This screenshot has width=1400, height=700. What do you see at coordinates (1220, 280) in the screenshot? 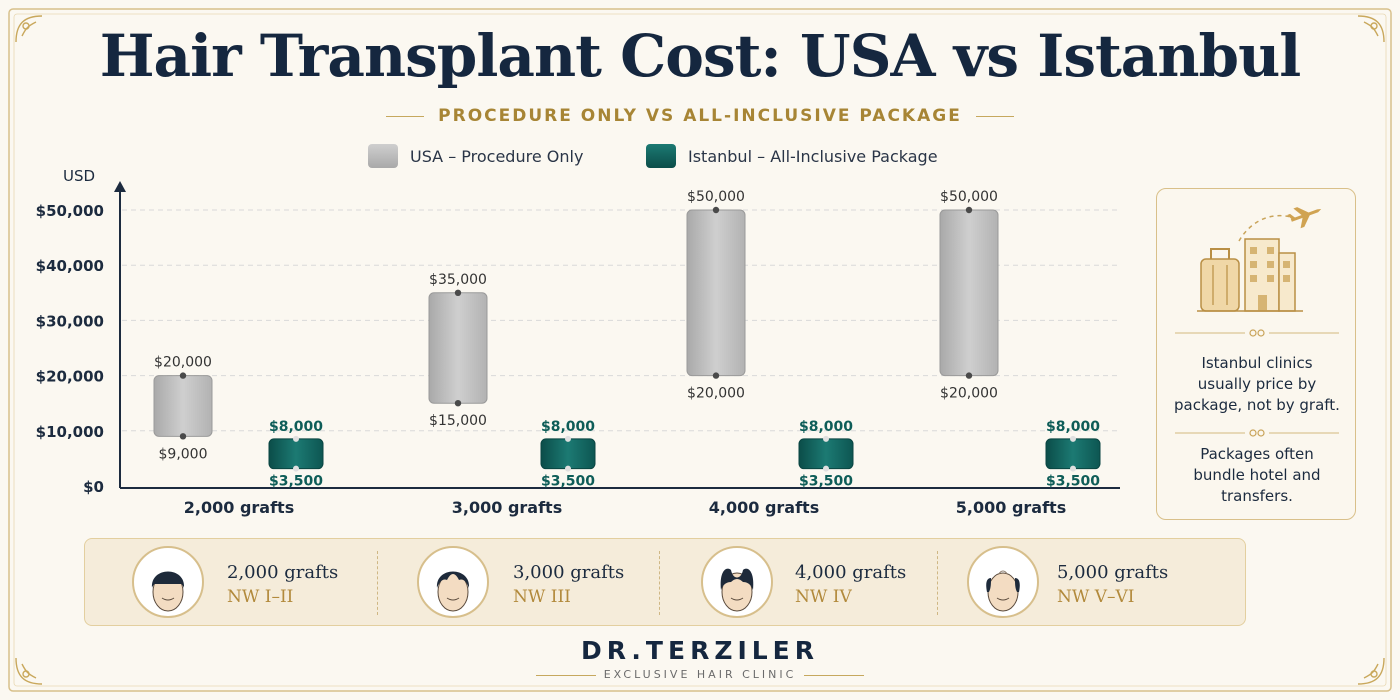
I see `suitcase-icon` at bounding box center [1220, 280].